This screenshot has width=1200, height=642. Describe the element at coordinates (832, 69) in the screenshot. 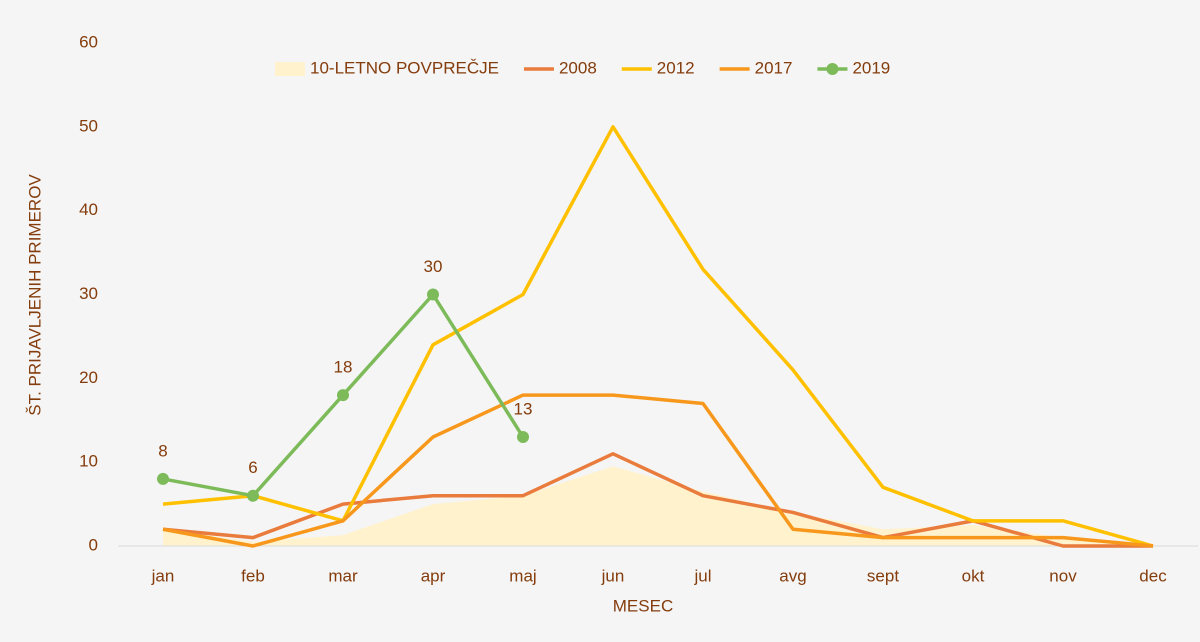

I see `legend-marker` at that location.